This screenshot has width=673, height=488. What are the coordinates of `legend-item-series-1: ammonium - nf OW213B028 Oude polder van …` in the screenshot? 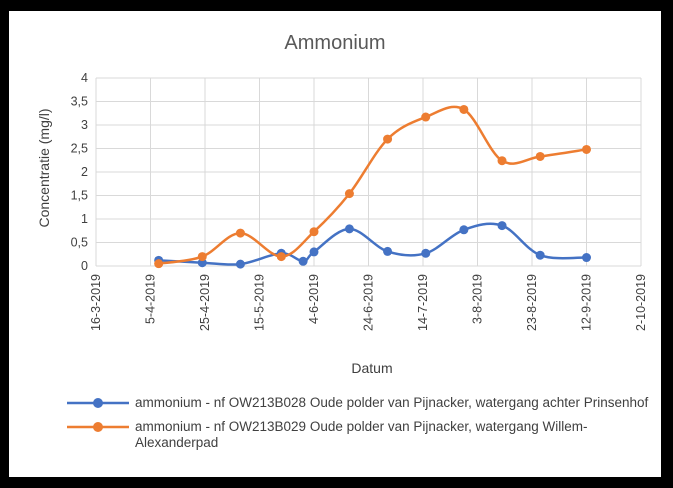 It's located at (362, 403).